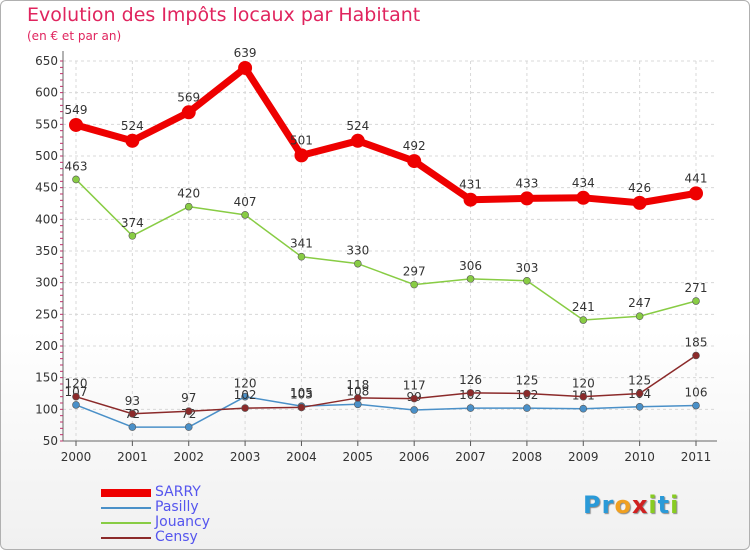 This screenshot has height=550, width=750. I want to click on data-label-sarry: 441, so click(696, 178).